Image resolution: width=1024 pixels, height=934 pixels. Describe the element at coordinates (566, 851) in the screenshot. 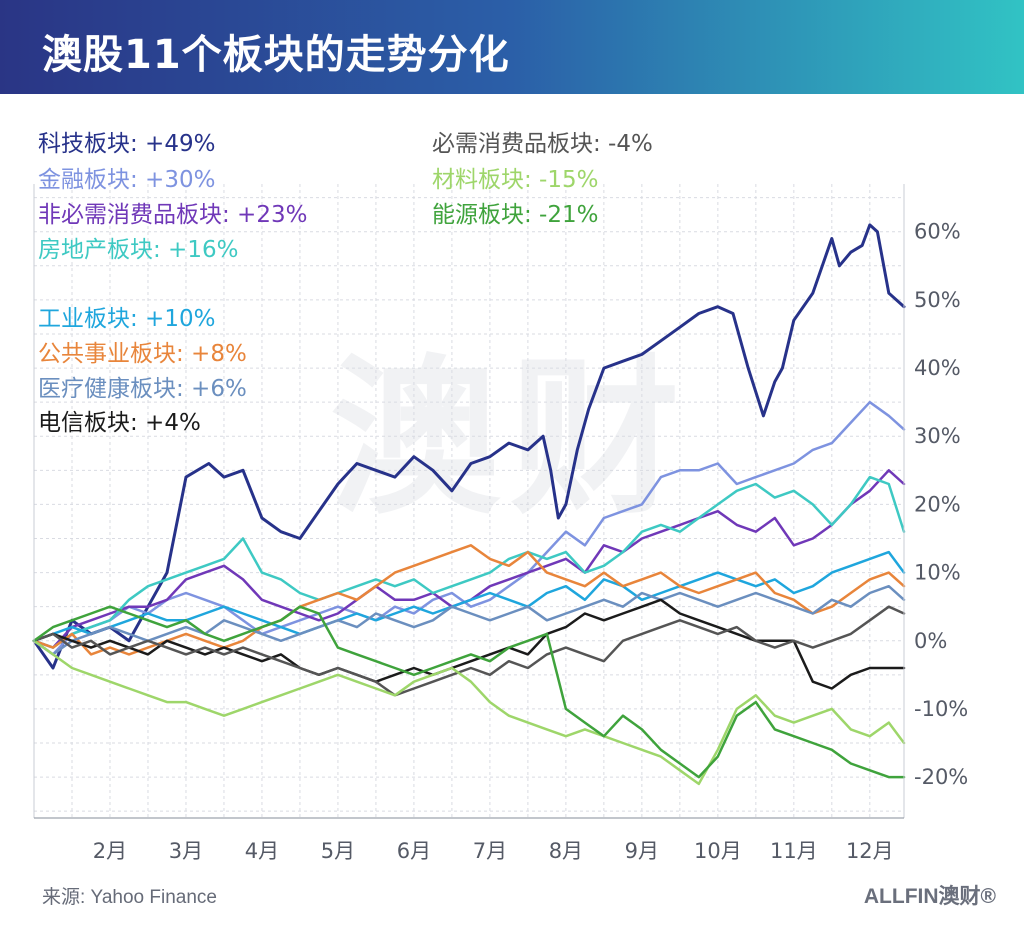

I see `x-tick-label: 8月` at that location.